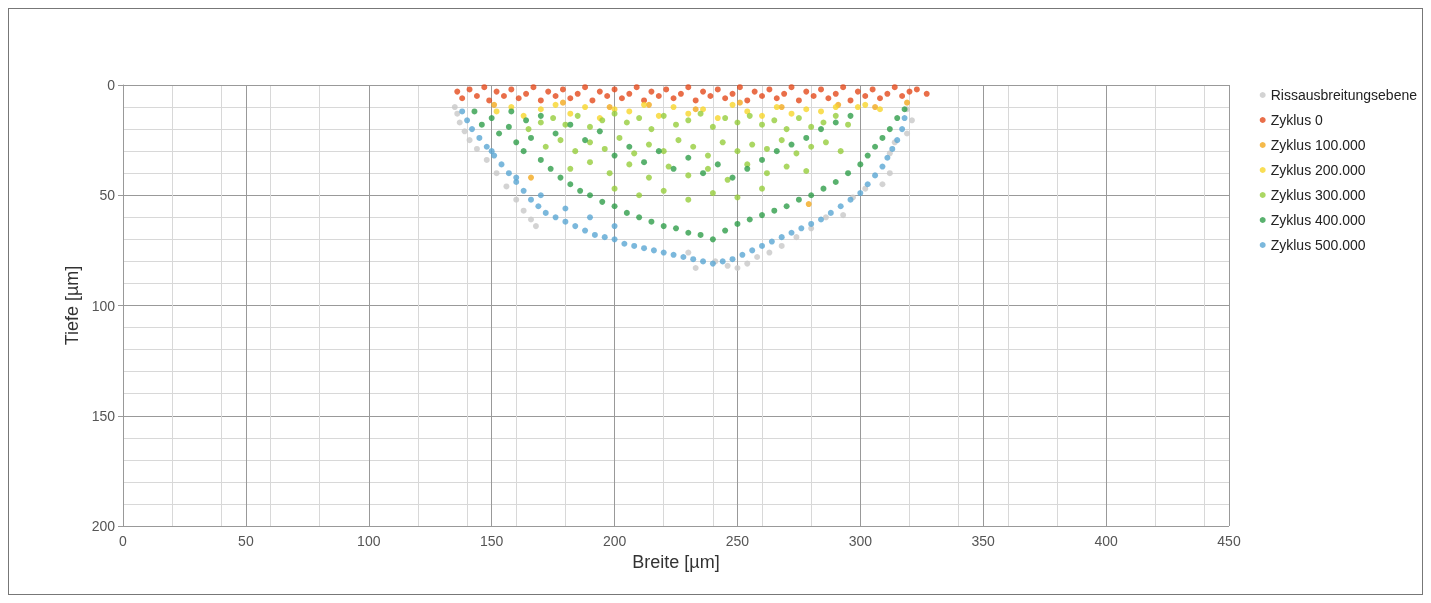 The height and width of the screenshot is (603, 1431). Describe the element at coordinates (737, 541) in the screenshot. I see `x-tick-label: 250` at that location.